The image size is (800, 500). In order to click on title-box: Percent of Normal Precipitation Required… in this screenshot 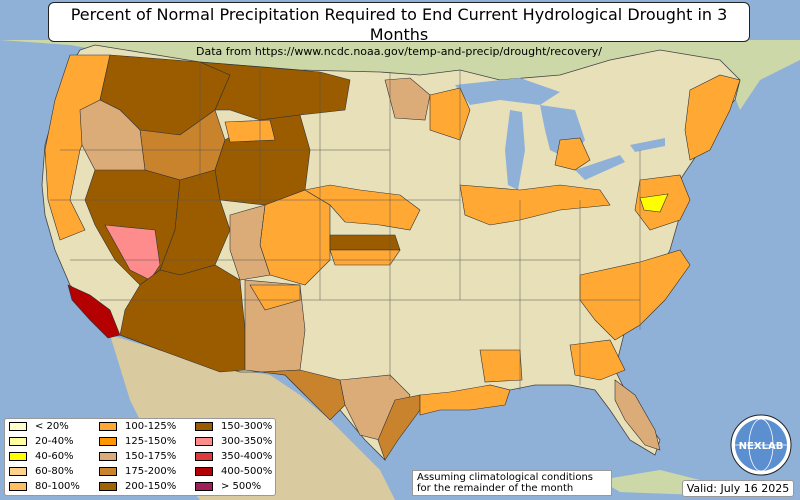, I will do `click(399, 30)`.